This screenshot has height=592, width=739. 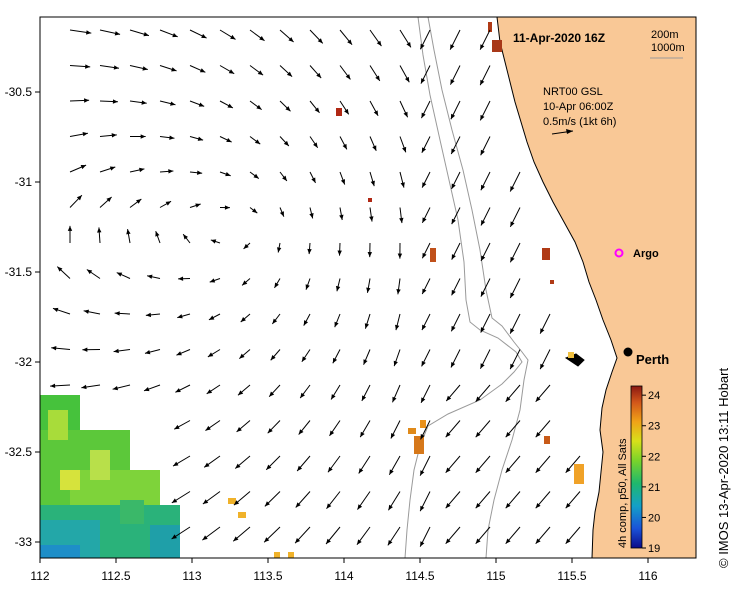 I want to click on perth-marker, so click(x=628, y=352).